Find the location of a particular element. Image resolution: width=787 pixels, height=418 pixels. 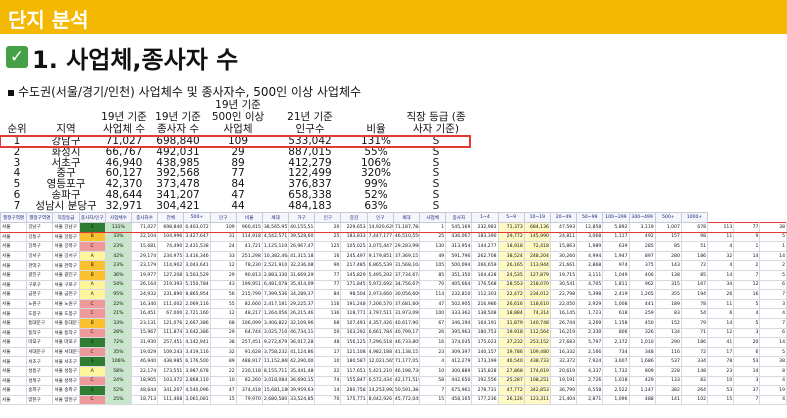

detail-cell-value: 678 is located at coordinates (694, 227).